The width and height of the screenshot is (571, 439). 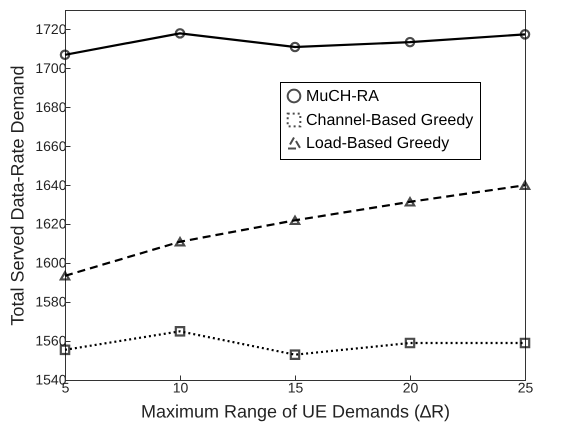 I want to click on legend-label: MuCH-RA, so click(x=343, y=96).